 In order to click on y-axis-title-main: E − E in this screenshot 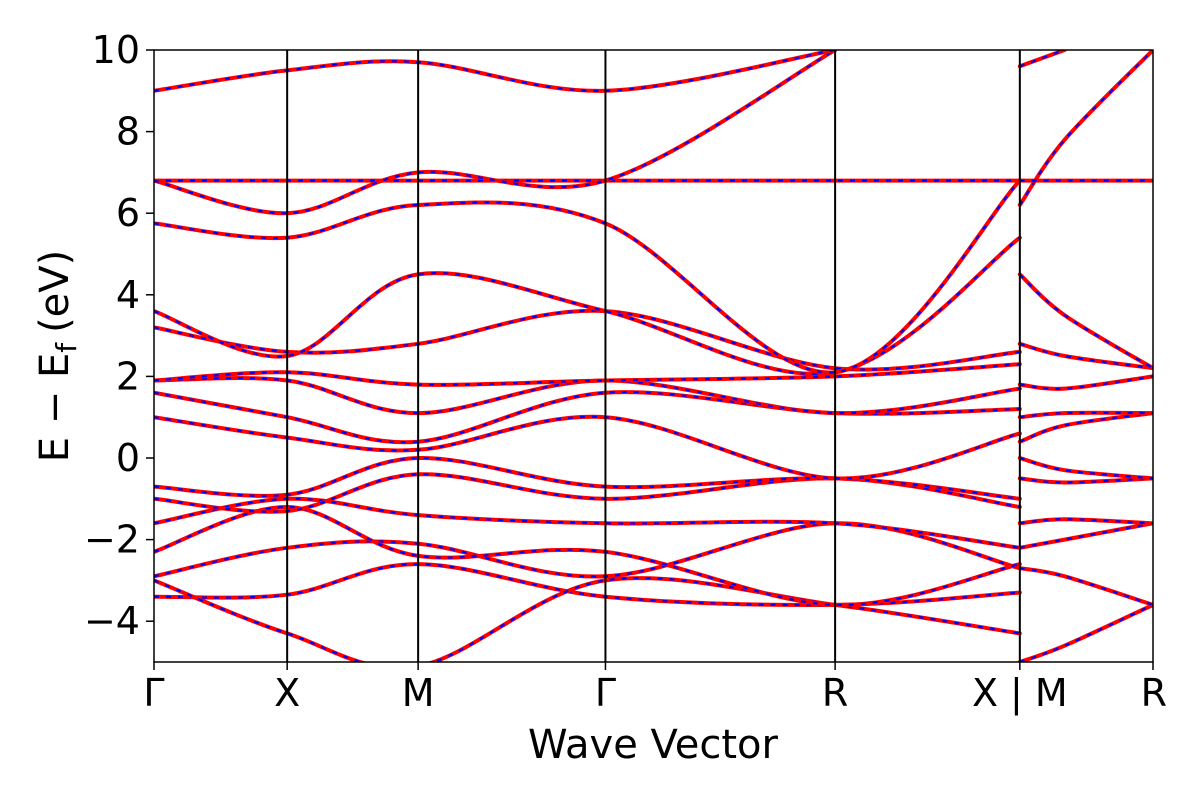, I will do `click(55, 408)`.